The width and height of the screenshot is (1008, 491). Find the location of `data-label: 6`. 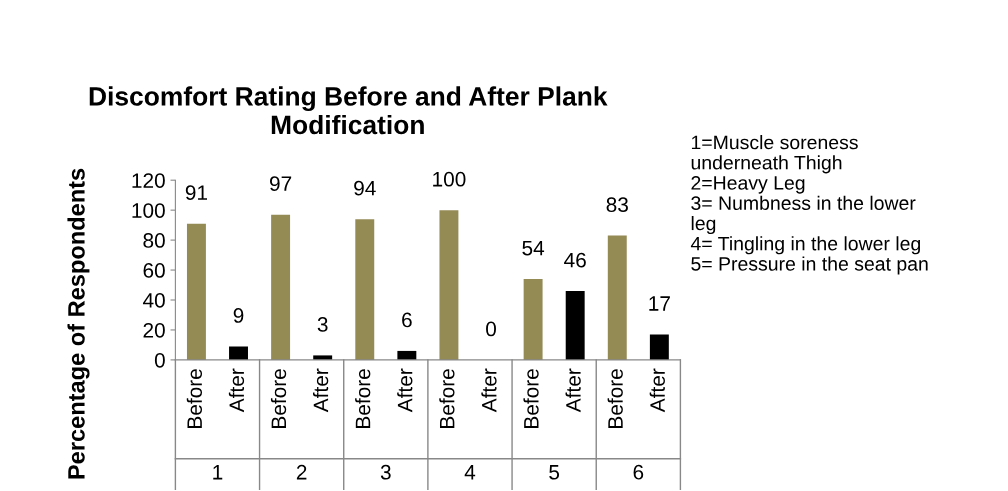

data-label: 6 is located at coordinates (407, 320).